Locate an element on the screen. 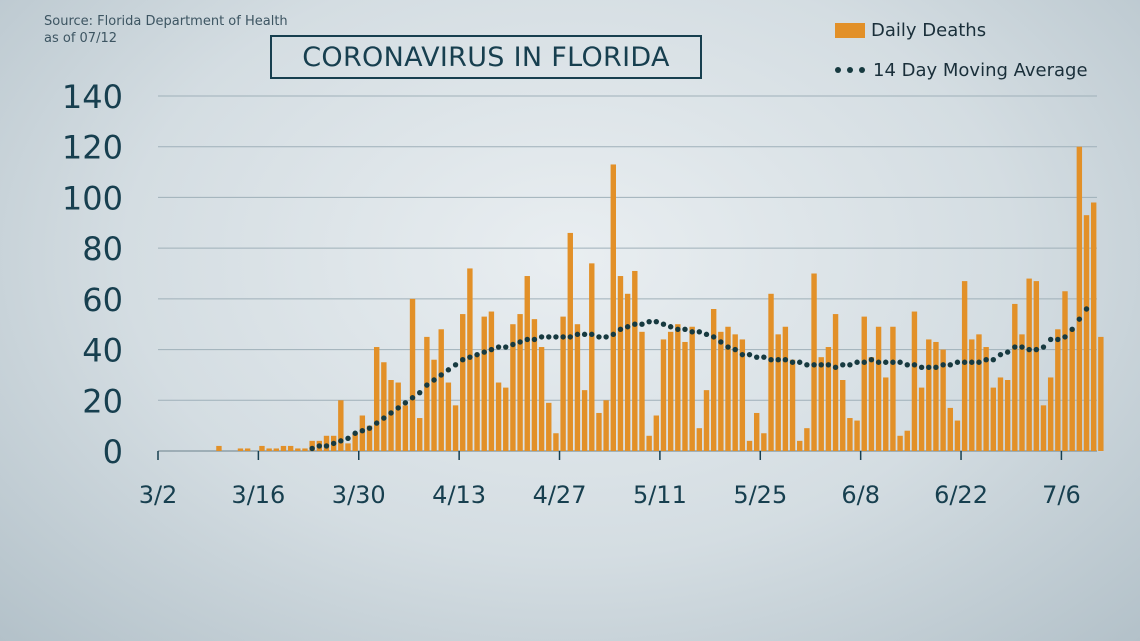  chart-title: CORONAVIRUS IN FLORIDA is located at coordinates (486, 57).